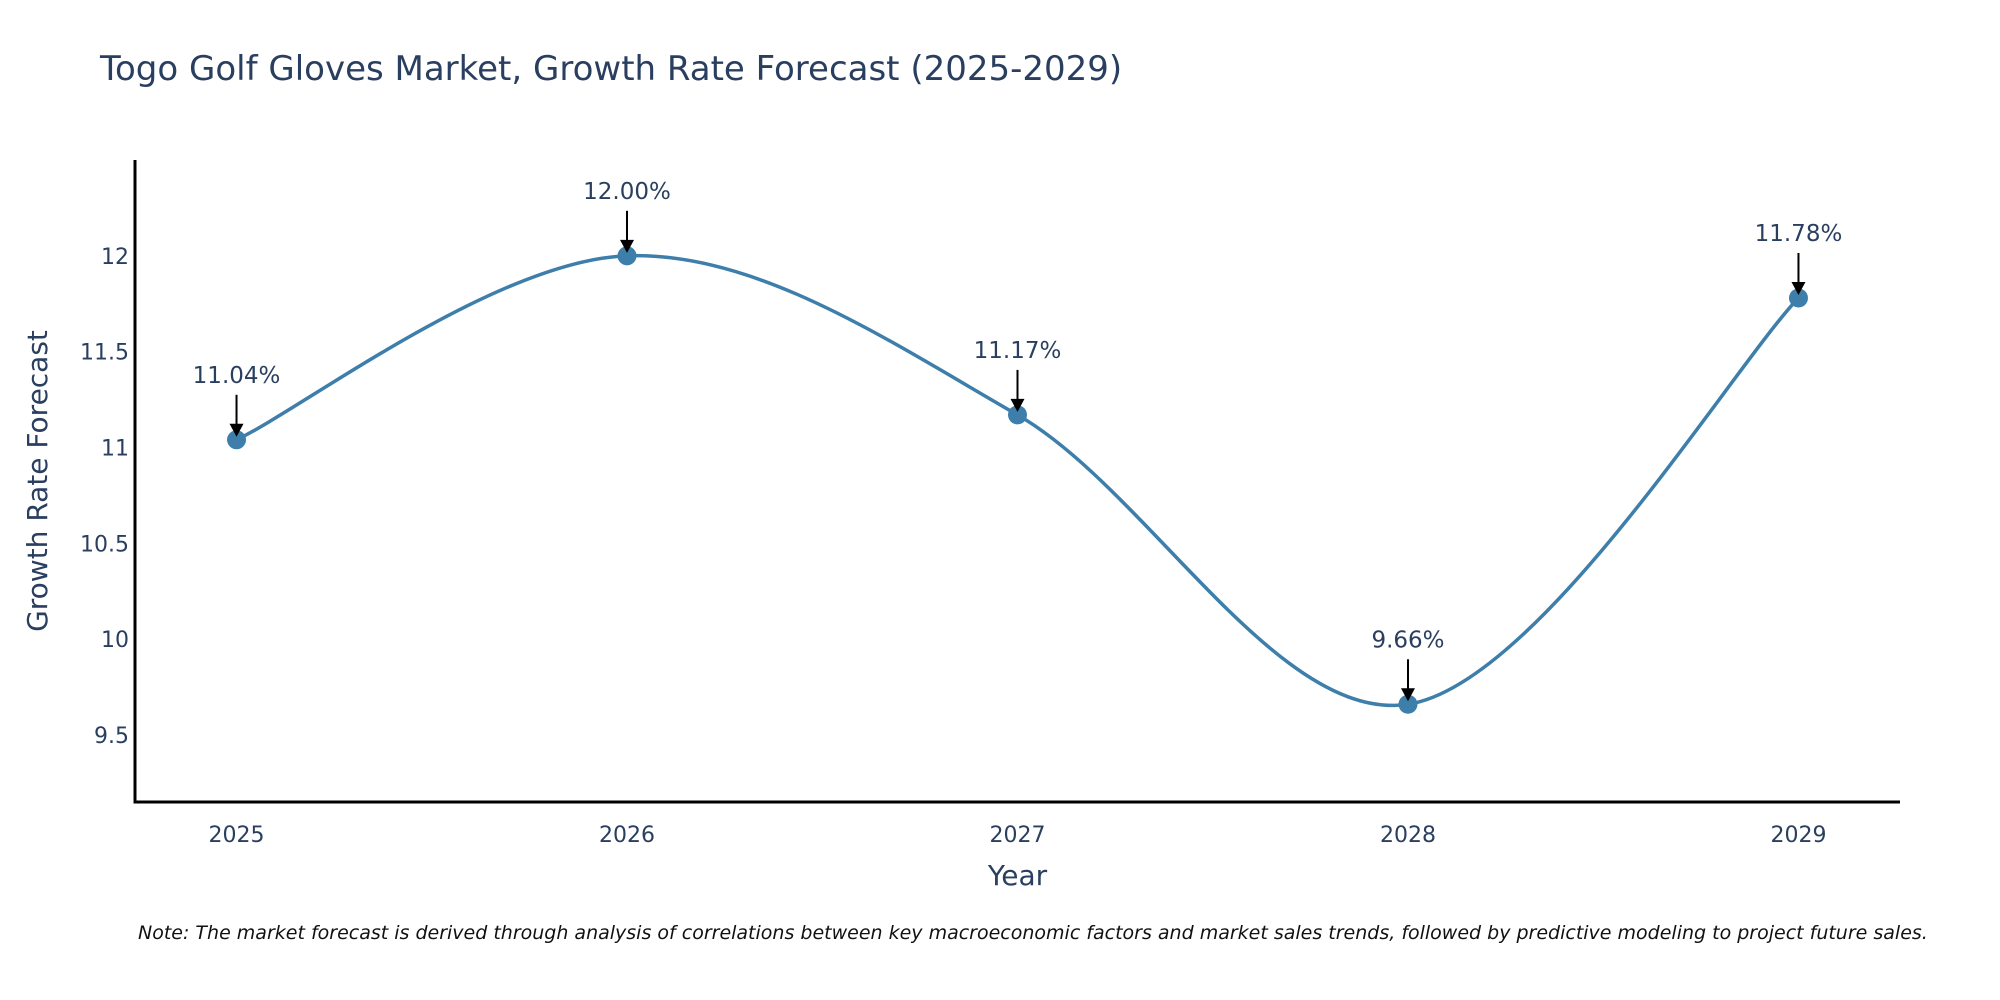 The image size is (2000, 1000). Describe the element at coordinates (104, 497) in the screenshot. I see `y-axis-ticks: 9.5 10 10.5 11 11.5 12` at that location.